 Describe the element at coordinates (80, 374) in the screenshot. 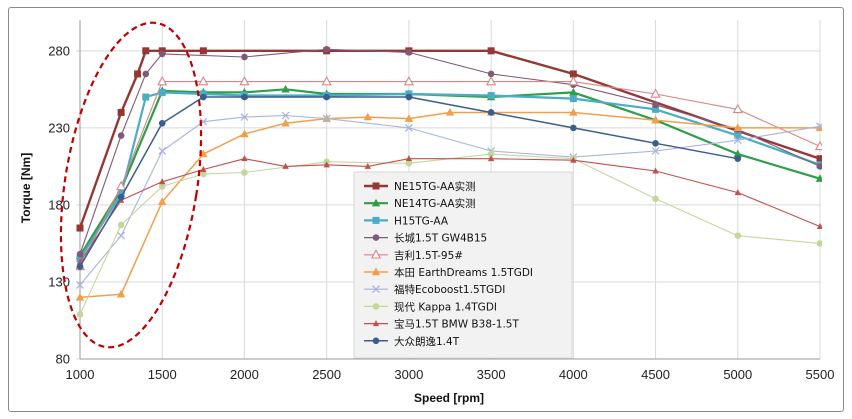

I see `x-tick-label: 1000` at that location.